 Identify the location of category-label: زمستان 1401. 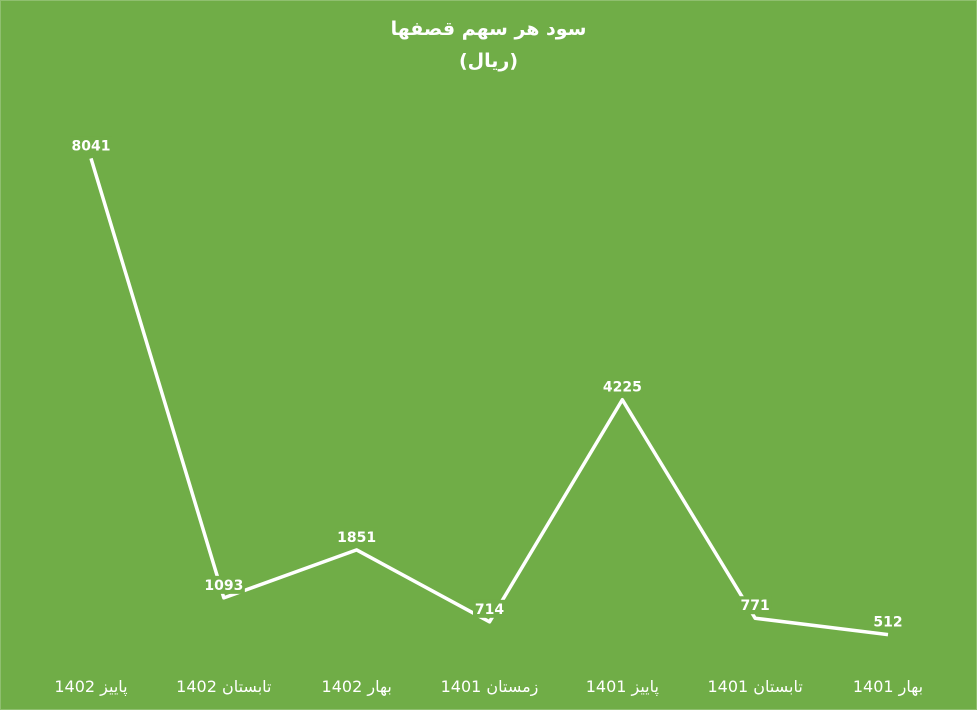
(490, 687).